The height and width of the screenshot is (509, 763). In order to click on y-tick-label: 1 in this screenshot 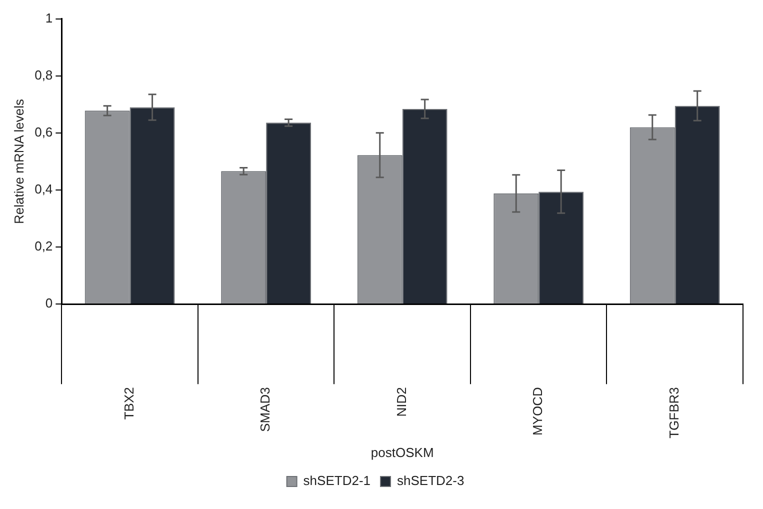, I will do `click(49, 18)`.